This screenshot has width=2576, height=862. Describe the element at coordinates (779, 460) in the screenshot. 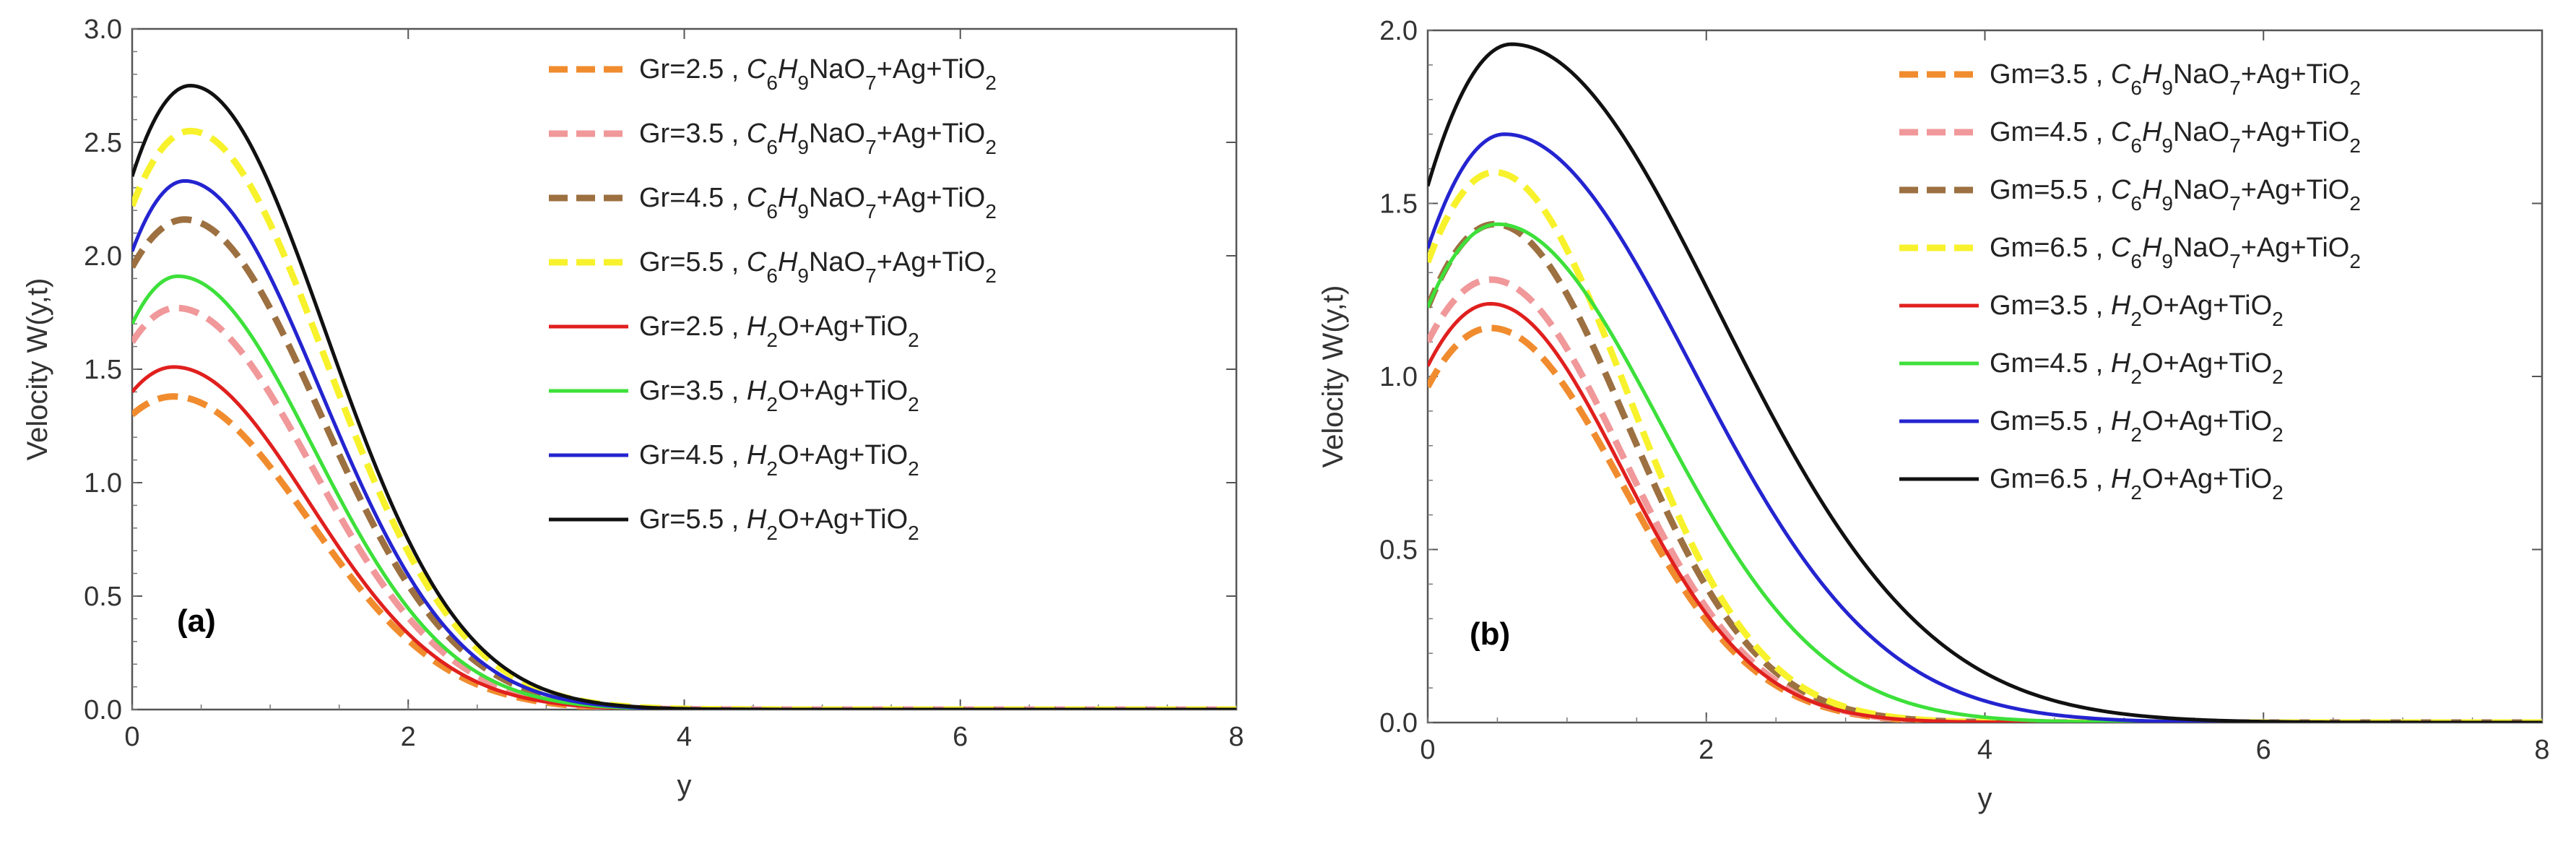

I see `legend-label: Gr=4.5 , H2O+Ag+TiO2` at that location.